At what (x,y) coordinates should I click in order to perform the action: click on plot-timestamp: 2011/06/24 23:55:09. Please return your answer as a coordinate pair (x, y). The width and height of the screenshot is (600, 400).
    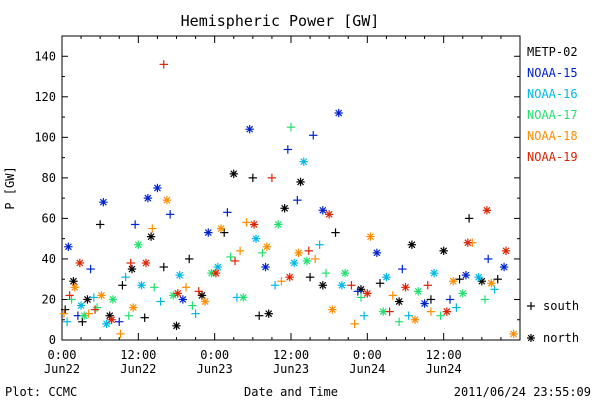
    Looking at the image, I should click on (522, 392).